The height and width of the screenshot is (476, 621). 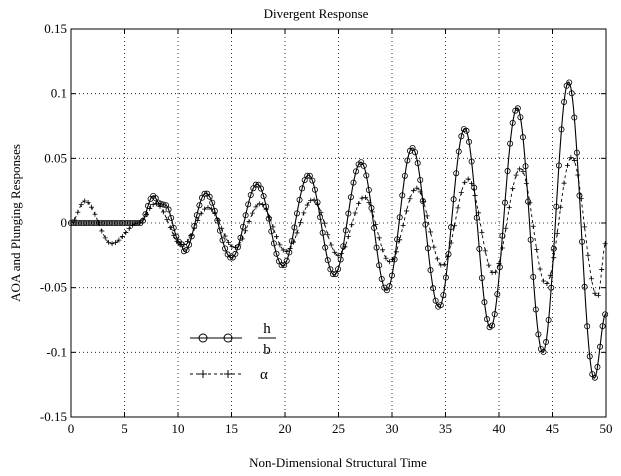 What do you see at coordinates (285, 428) in the screenshot?
I see `x-tick-label: 20` at bounding box center [285, 428].